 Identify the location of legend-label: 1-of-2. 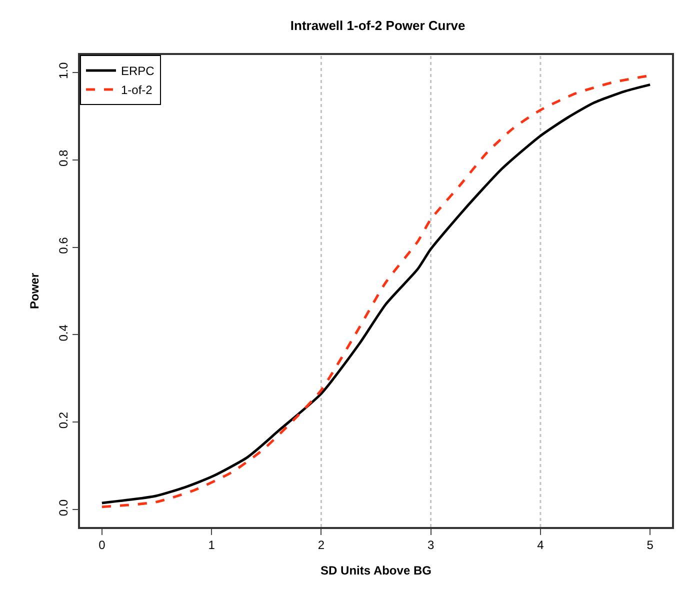
(137, 90).